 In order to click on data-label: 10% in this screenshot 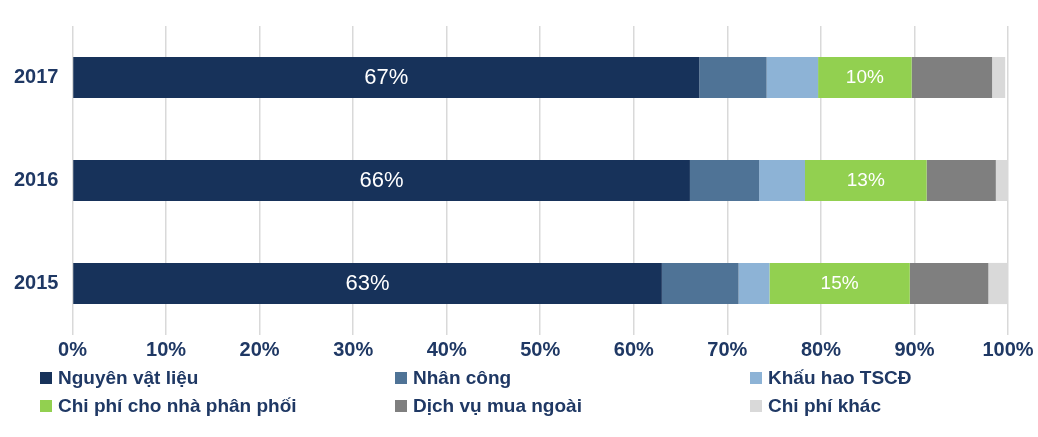, I will do `click(864, 76)`.